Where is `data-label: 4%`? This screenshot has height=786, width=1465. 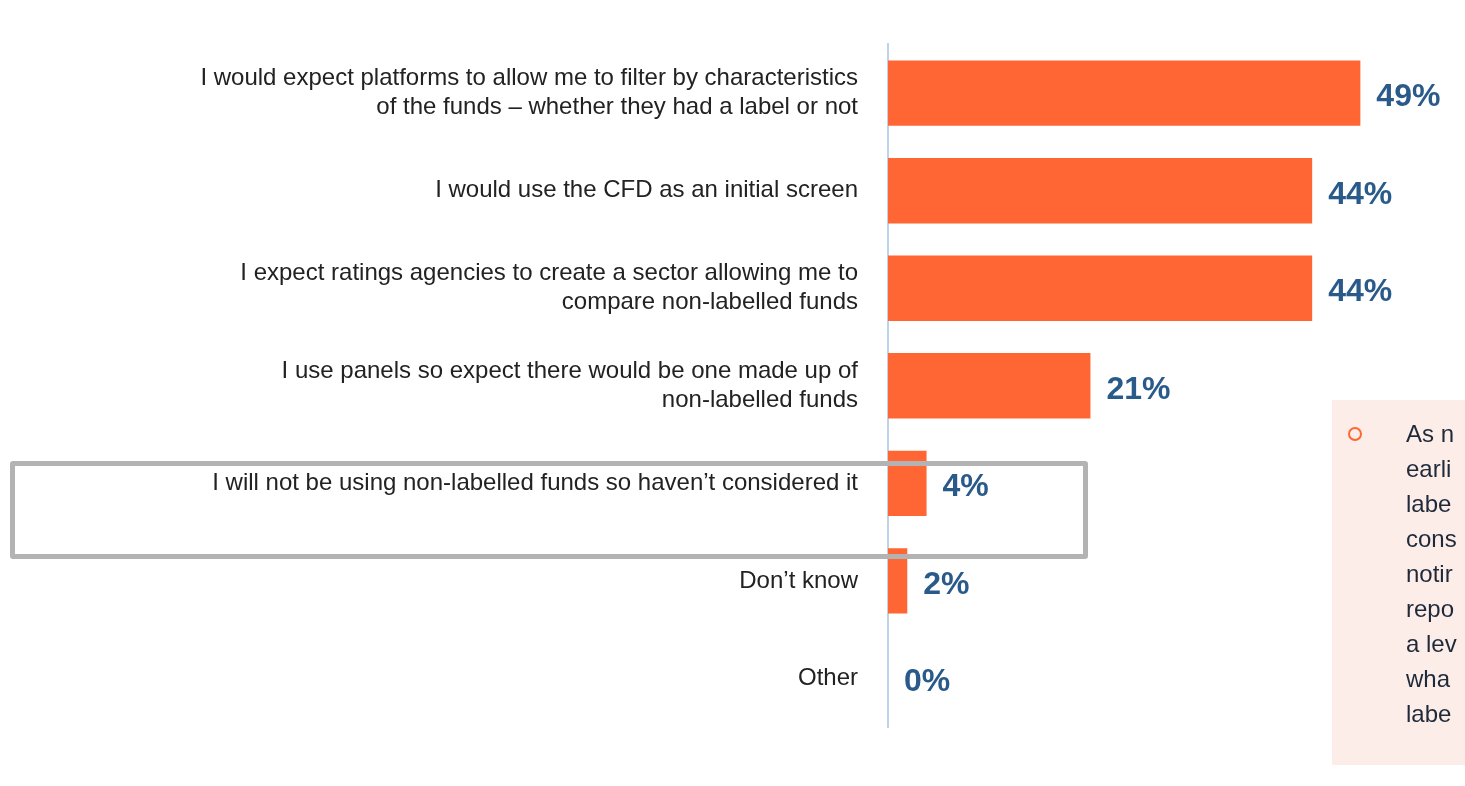
data-label: 4% is located at coordinates (965, 485).